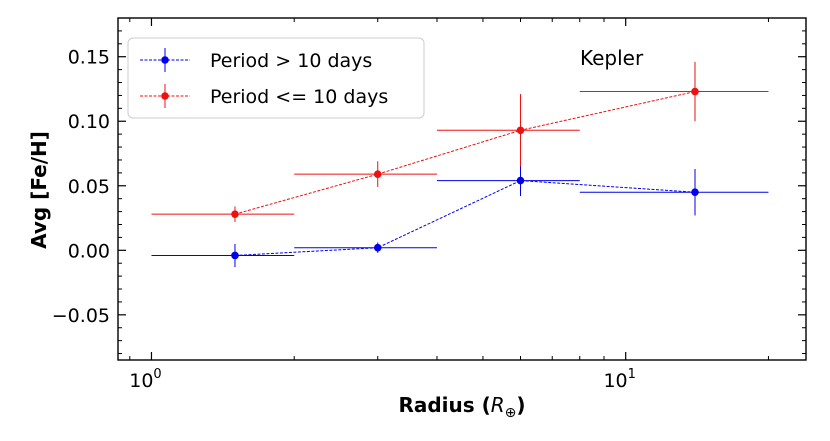 The width and height of the screenshot is (830, 441). Describe the element at coordinates (145, 379) in the screenshot. I see `x-tick-label: 10⁰` at that location.